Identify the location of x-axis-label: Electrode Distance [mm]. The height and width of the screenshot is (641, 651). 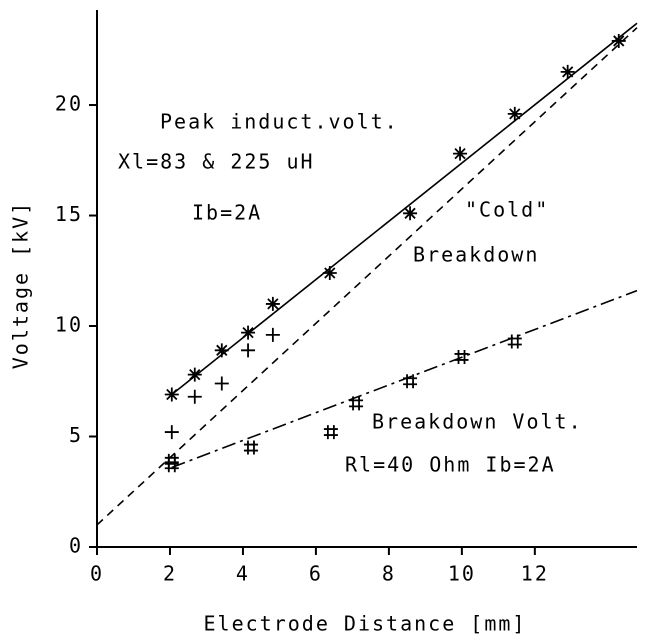
(365, 624).